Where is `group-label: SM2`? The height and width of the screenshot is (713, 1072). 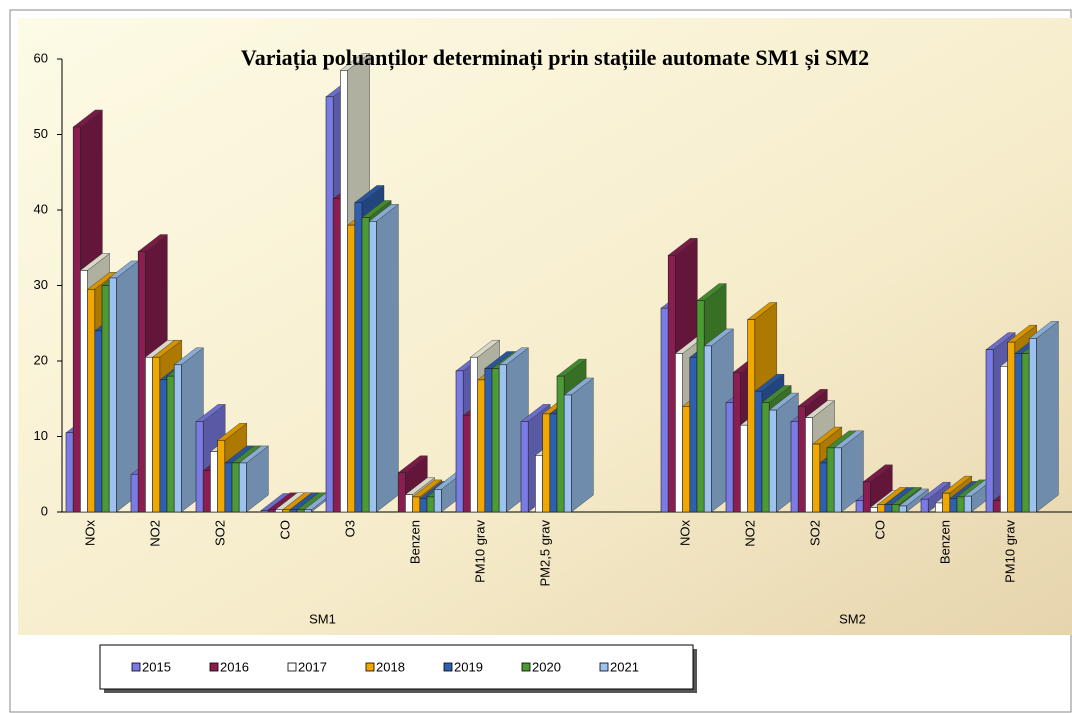
group-label: SM2 is located at coordinates (852, 618).